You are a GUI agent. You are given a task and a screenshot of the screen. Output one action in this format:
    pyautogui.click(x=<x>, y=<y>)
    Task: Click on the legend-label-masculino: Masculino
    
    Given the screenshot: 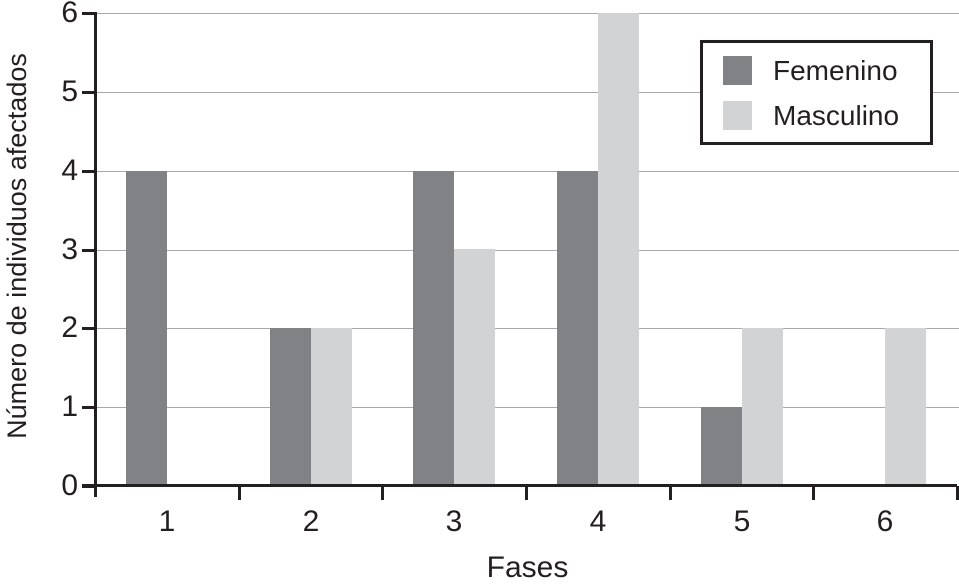 What is the action you would take?
    pyautogui.click(x=836, y=115)
    